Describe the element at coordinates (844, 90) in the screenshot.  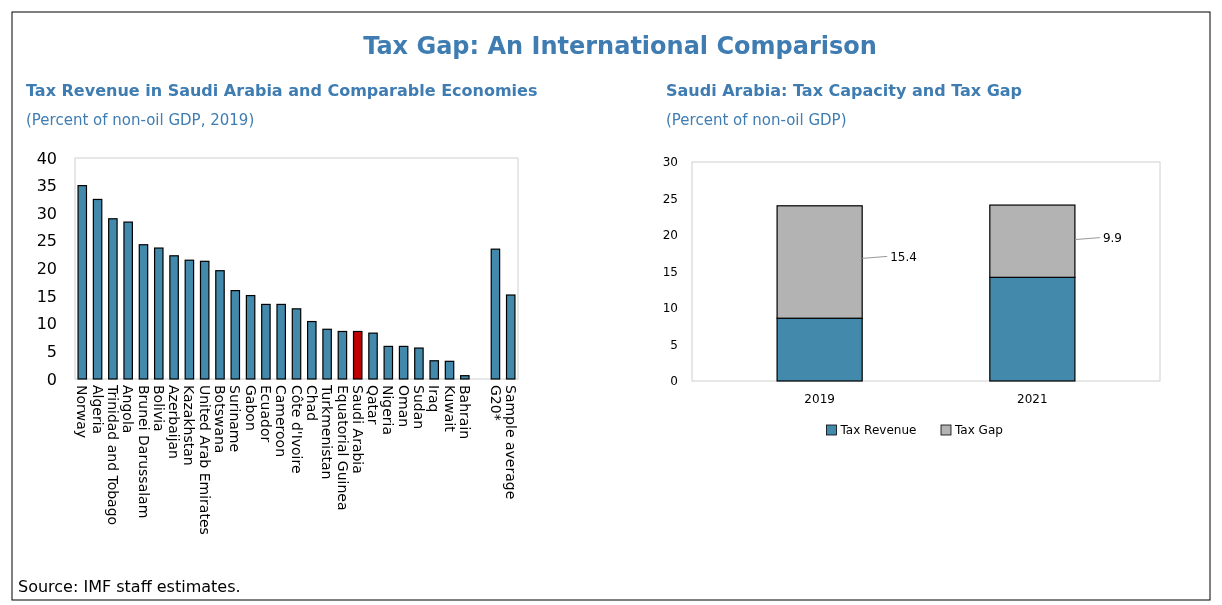
I see `chart-title: Saudi Arabia: Tax Capacity and Tax Gap` at that location.